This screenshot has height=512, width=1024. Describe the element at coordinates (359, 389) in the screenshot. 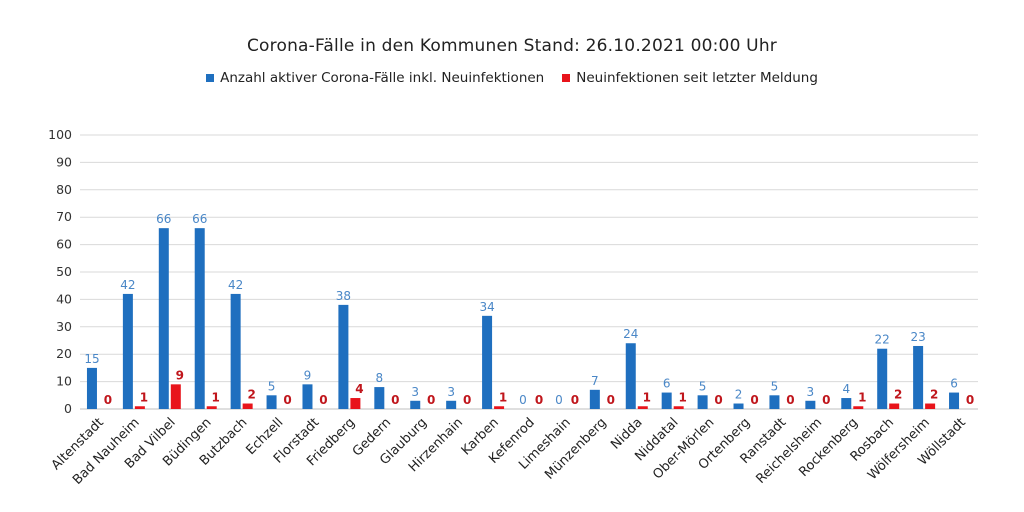

I see `data-label-new: 4` at that location.